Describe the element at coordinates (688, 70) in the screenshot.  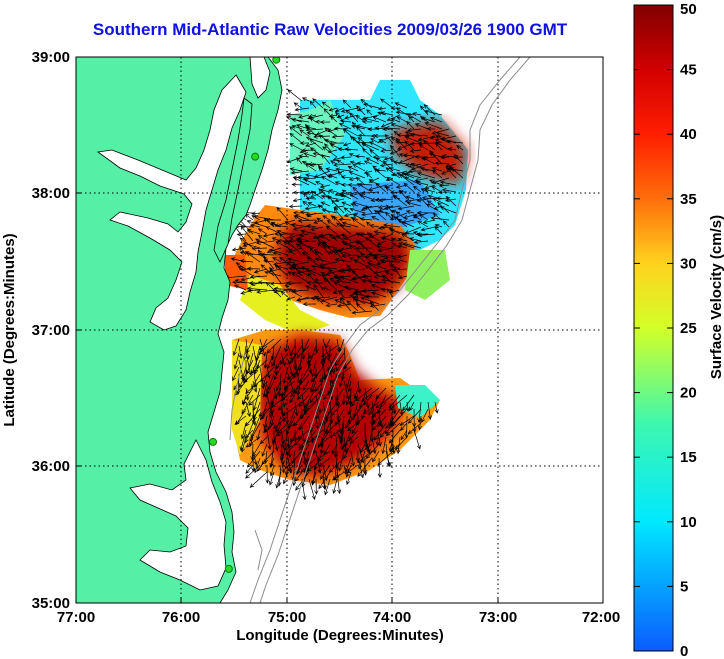
I see `colorbar-tick-label: 45` at that location.